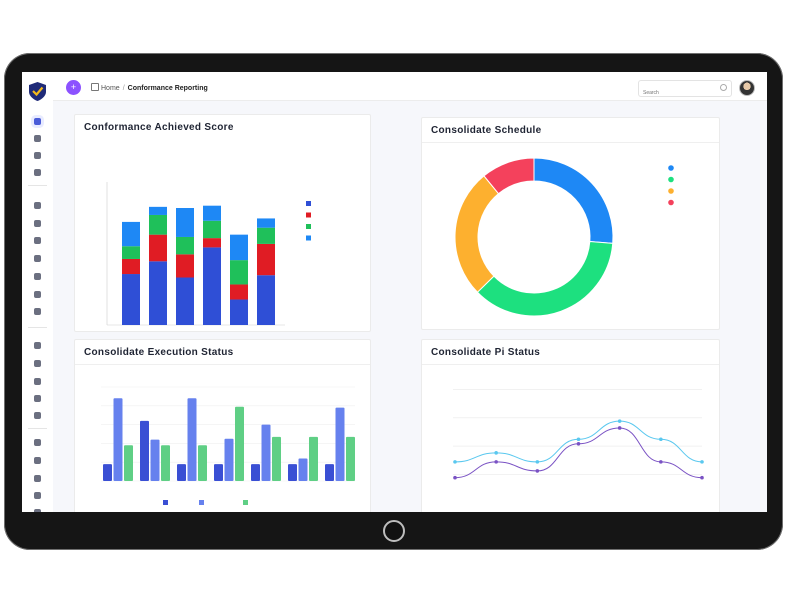  What do you see at coordinates (486, 130) in the screenshot?
I see `card-title: Consolidate Schedule` at bounding box center [486, 130].